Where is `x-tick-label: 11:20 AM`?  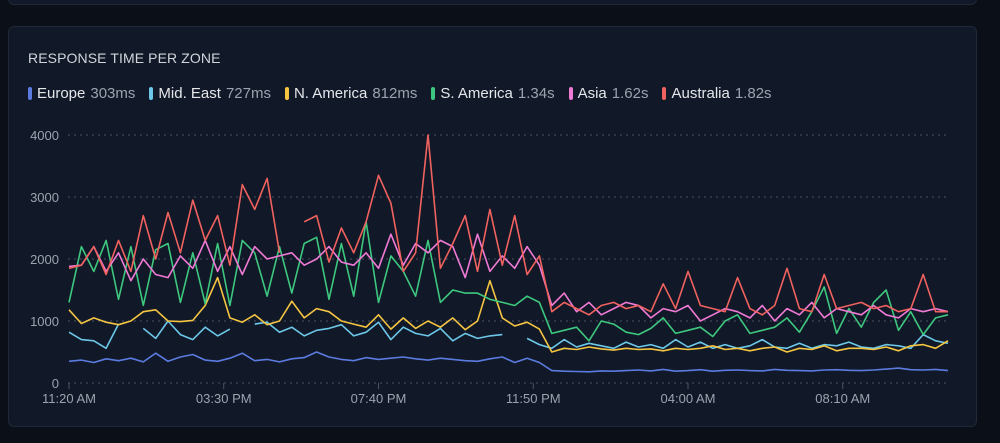 x-tick-label: 11:20 AM is located at coordinates (69, 398).